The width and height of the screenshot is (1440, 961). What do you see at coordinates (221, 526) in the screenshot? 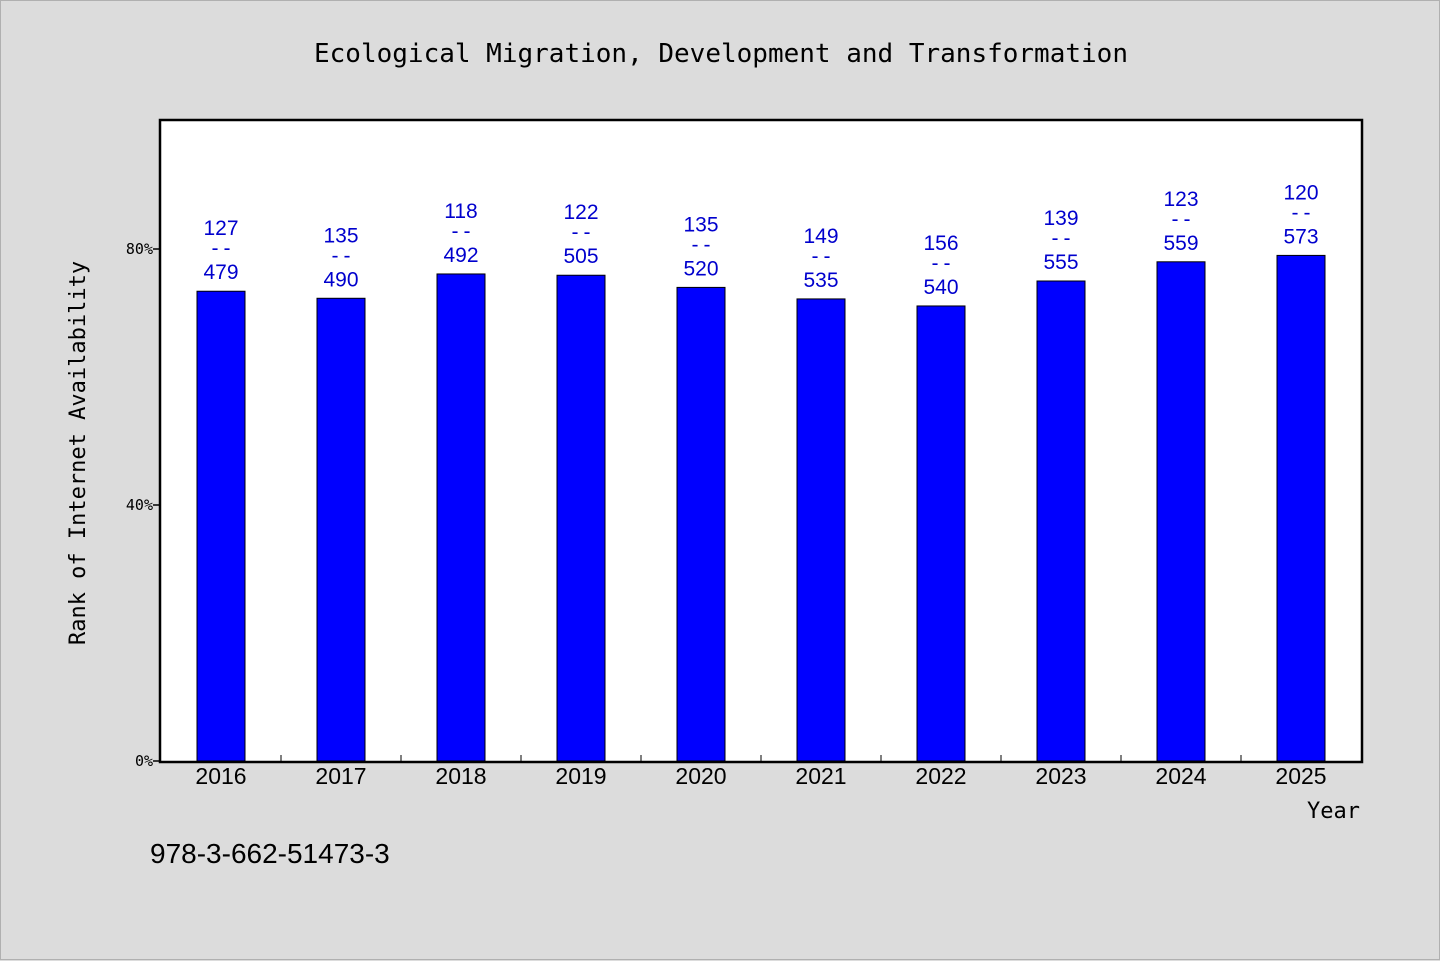
I see `bar-2016` at bounding box center [221, 526].